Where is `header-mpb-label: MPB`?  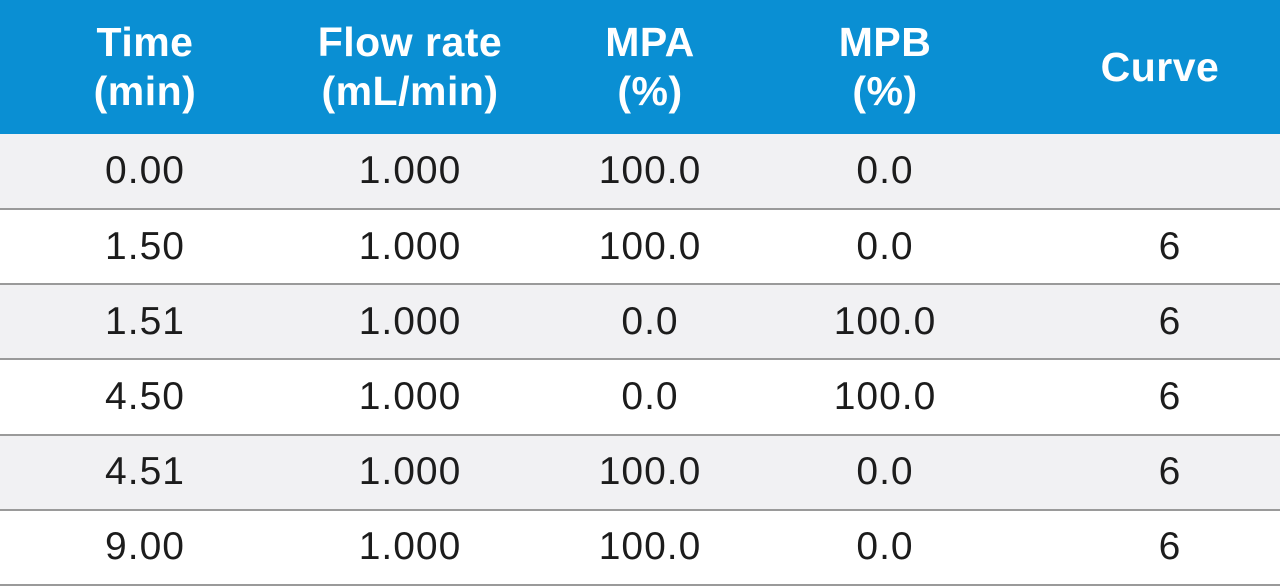 header-mpb-label: MPB is located at coordinates (885, 42).